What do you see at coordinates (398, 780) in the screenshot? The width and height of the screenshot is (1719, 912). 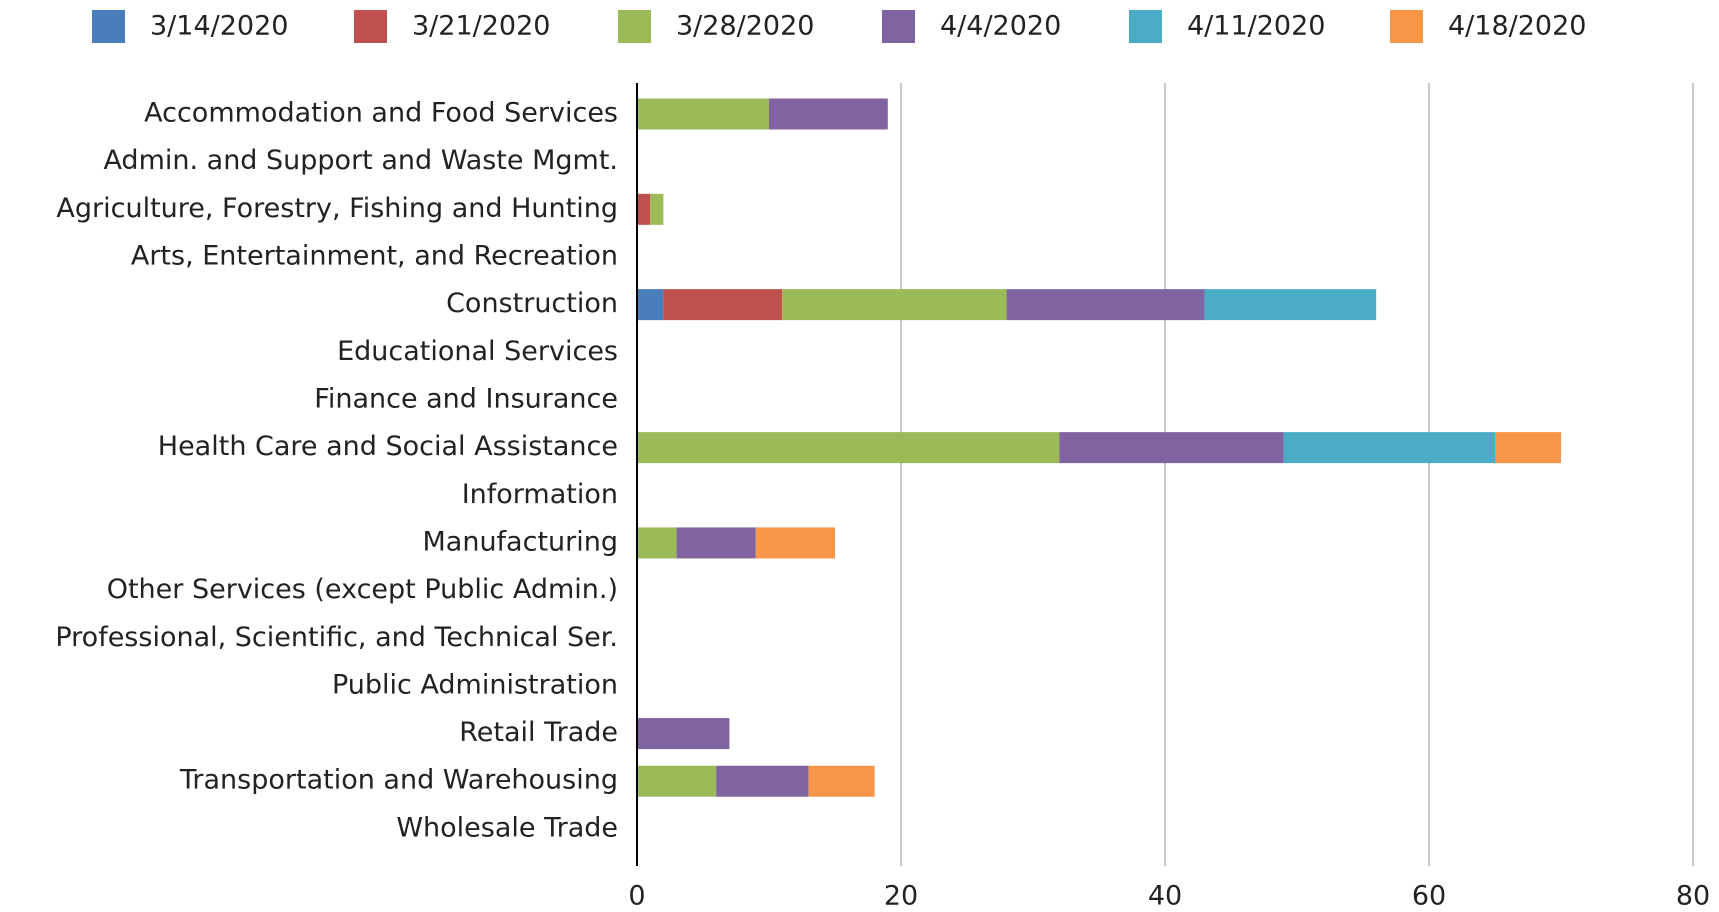 I see `y-tick-label: Transportation and Warehousing` at bounding box center [398, 780].